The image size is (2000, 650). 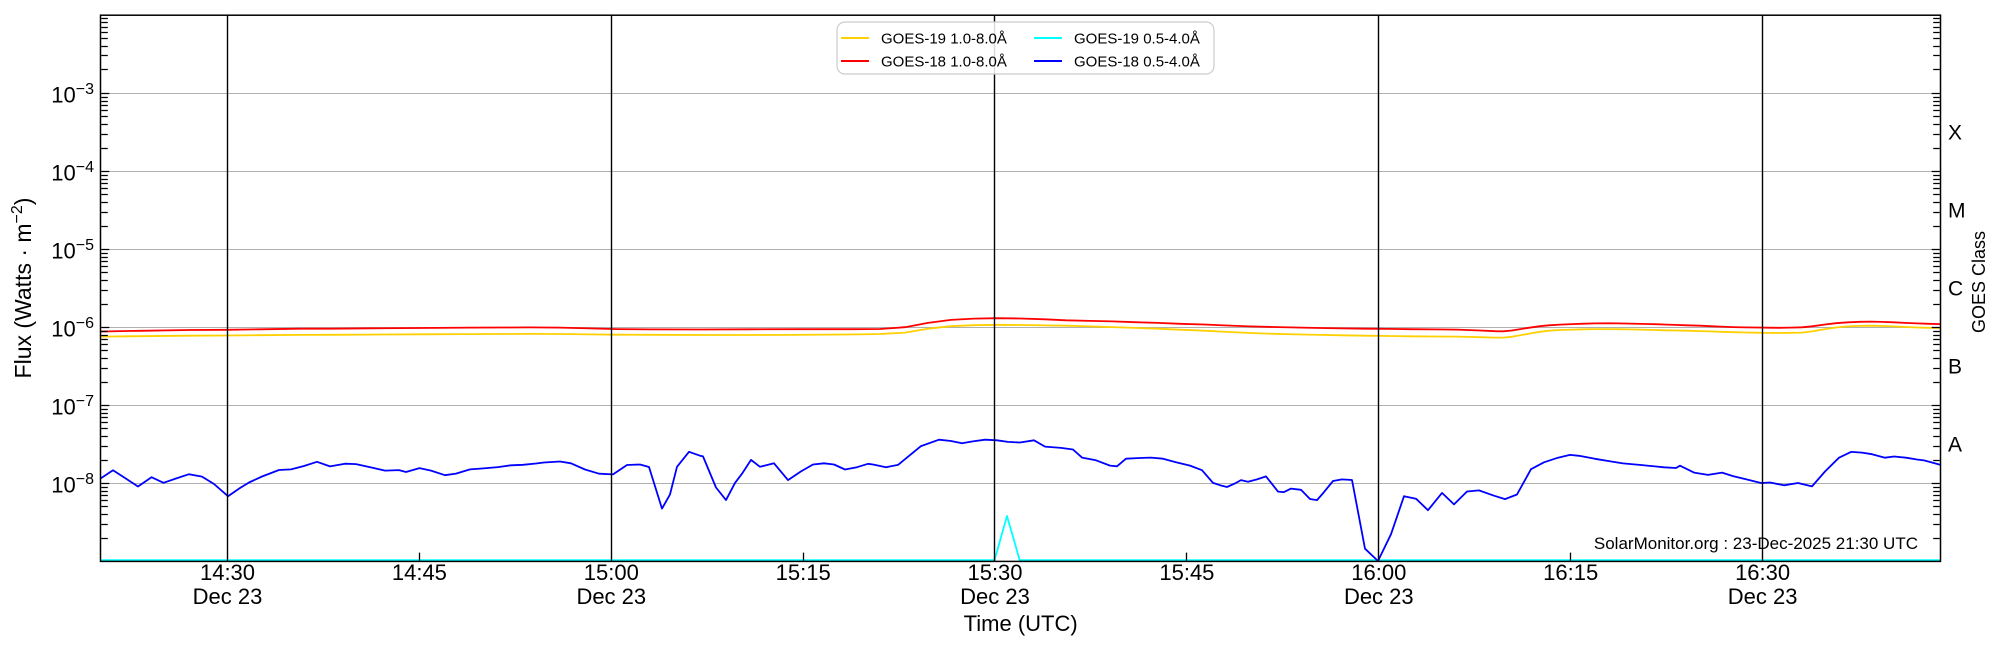 What do you see at coordinates (227, 572) in the screenshot?
I see `svg-text: 14:30` at bounding box center [227, 572].